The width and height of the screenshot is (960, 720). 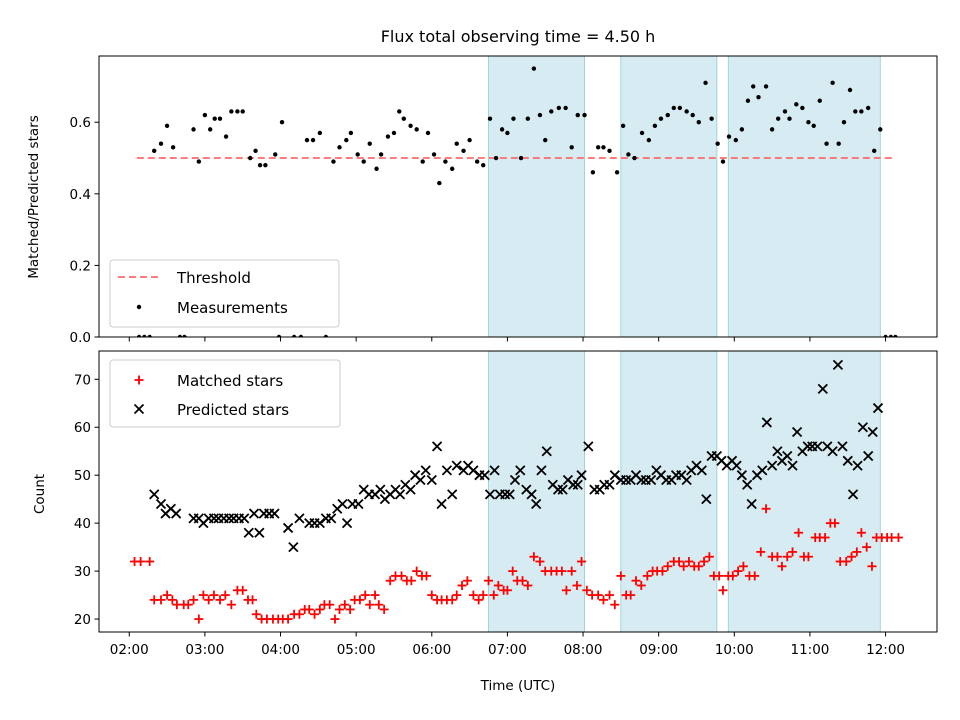 I want to click on y-tick-label: 0.0, so click(x=80, y=338).